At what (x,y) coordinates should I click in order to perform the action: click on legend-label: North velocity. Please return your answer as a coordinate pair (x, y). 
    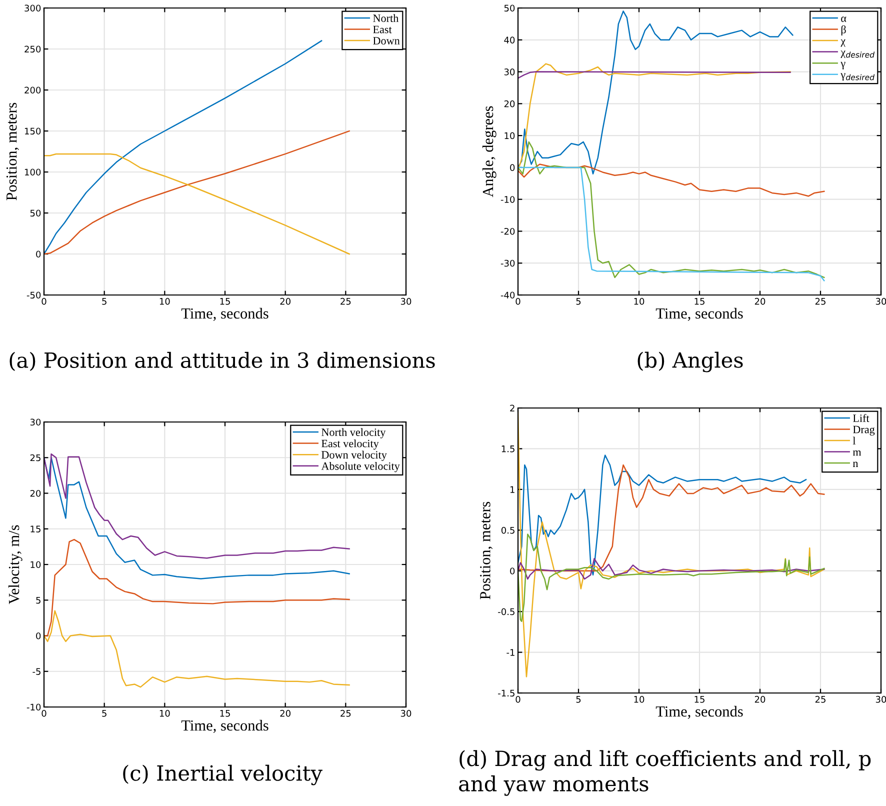
    Looking at the image, I should click on (354, 433).